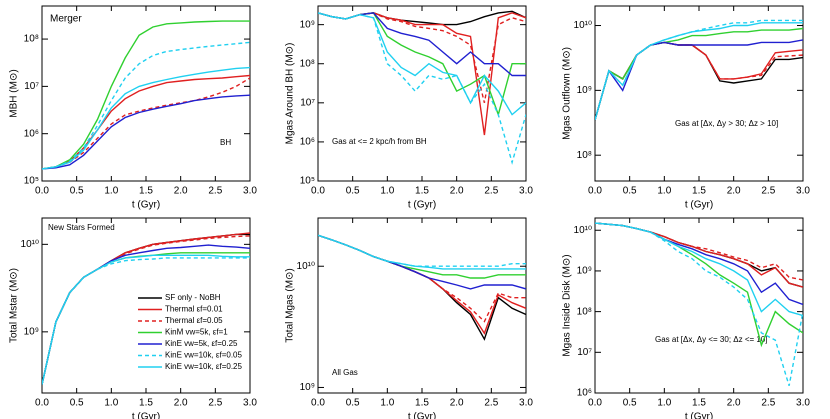  What do you see at coordinates (14, 305) in the screenshot?
I see `y-axis-label: Total Mstar (M⊙)` at bounding box center [14, 305].